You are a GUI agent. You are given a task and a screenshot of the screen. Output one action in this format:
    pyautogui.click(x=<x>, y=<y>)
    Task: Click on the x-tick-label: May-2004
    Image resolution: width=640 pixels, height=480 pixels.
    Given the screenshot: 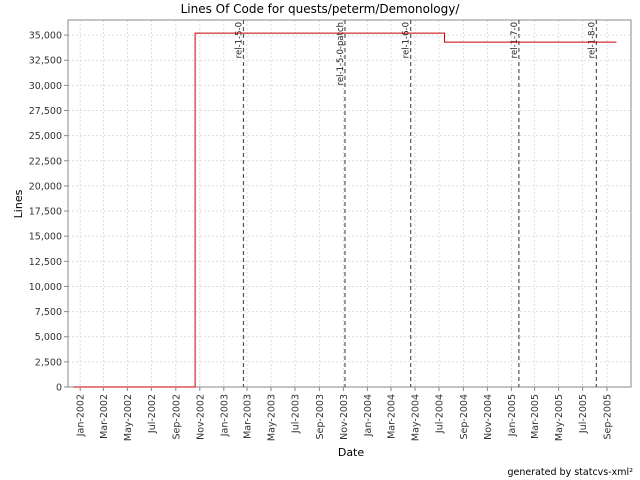 What is the action you would take?
    pyautogui.click(x=416, y=417)
    